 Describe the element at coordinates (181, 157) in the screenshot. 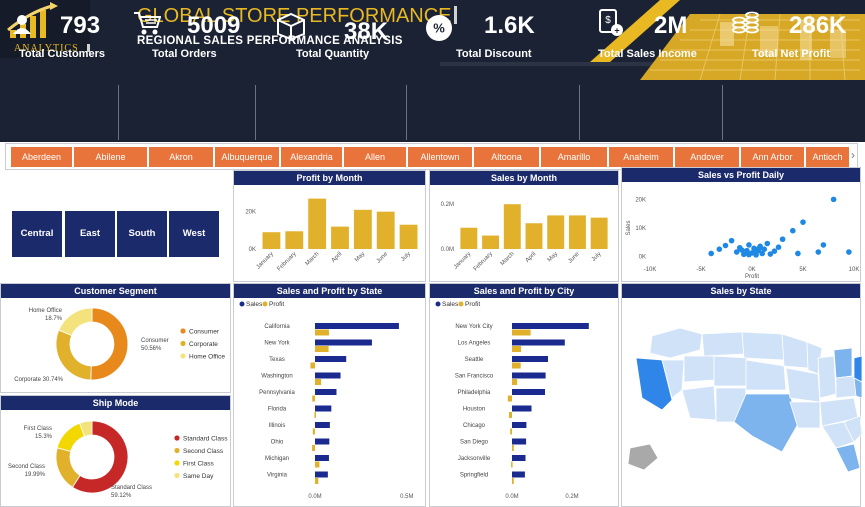

I see `city-slicer-item: Akron` at that location.